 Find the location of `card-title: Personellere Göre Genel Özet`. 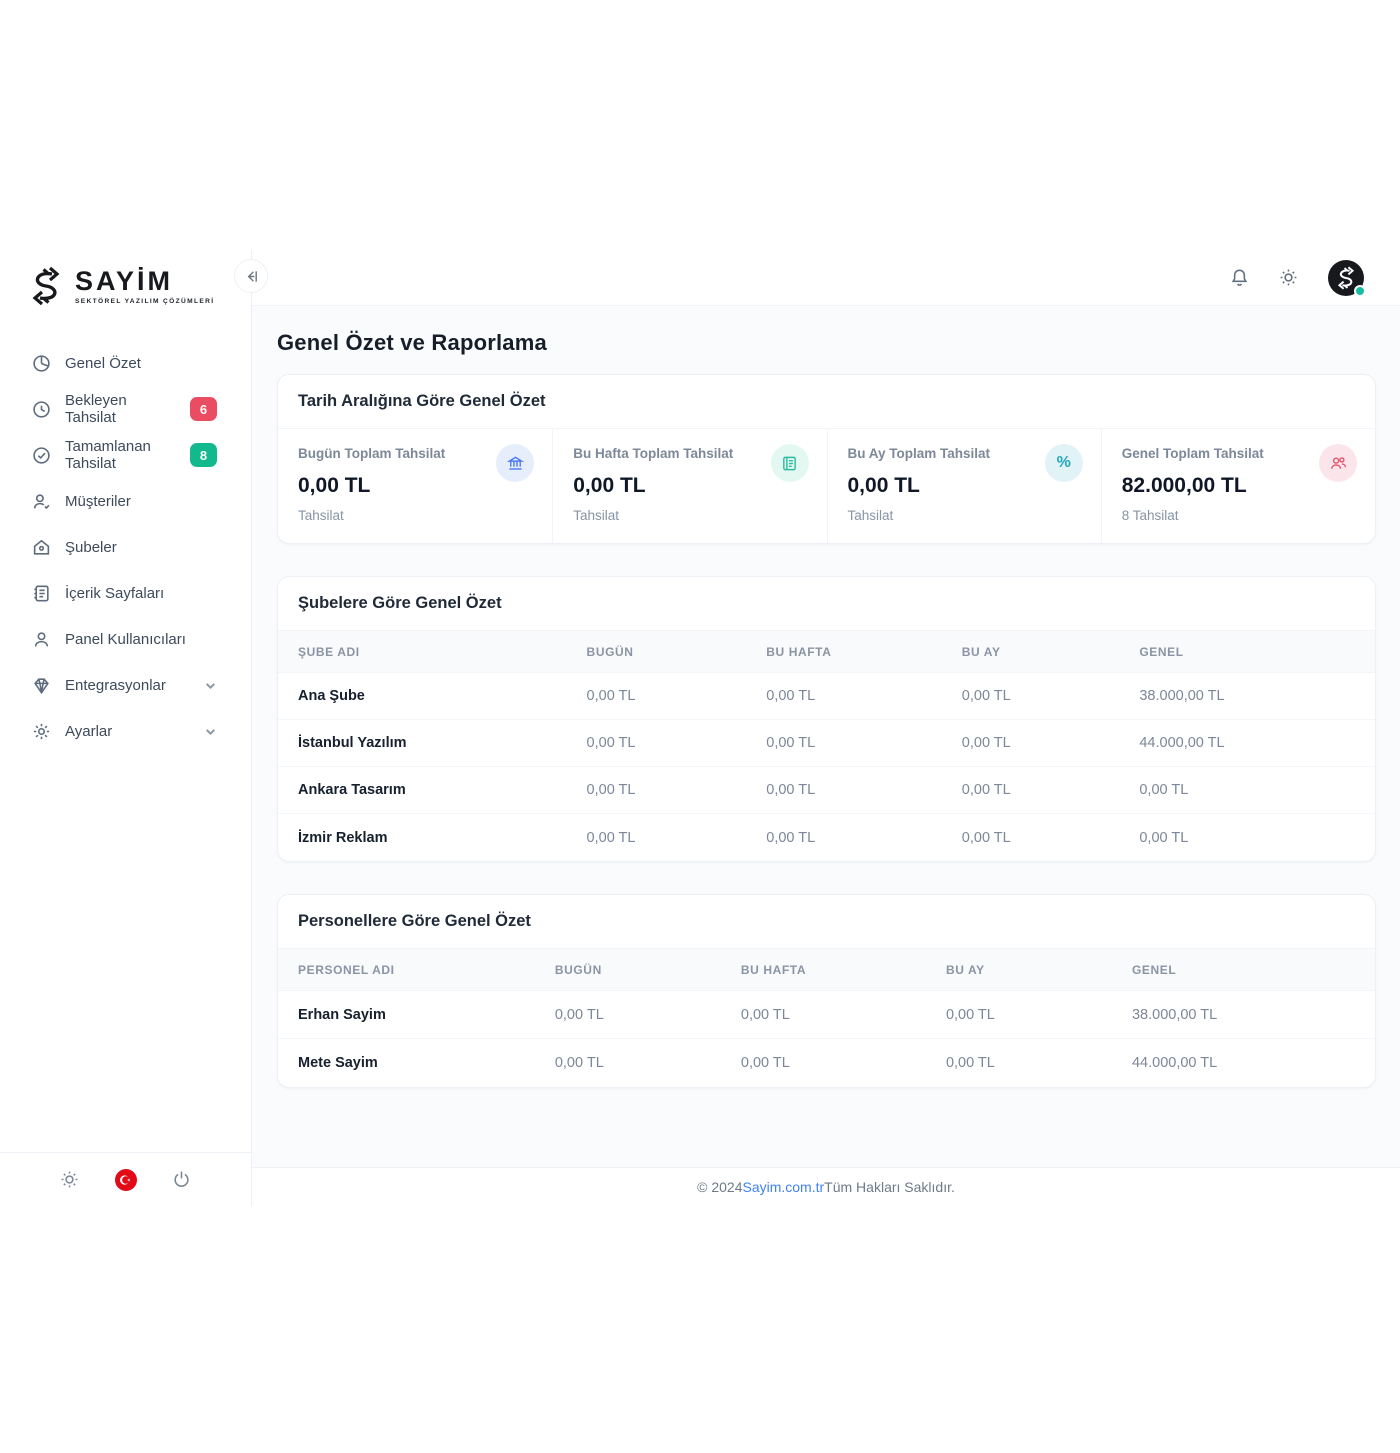

card-title: Personellere Göre Genel Özet is located at coordinates (826, 922).